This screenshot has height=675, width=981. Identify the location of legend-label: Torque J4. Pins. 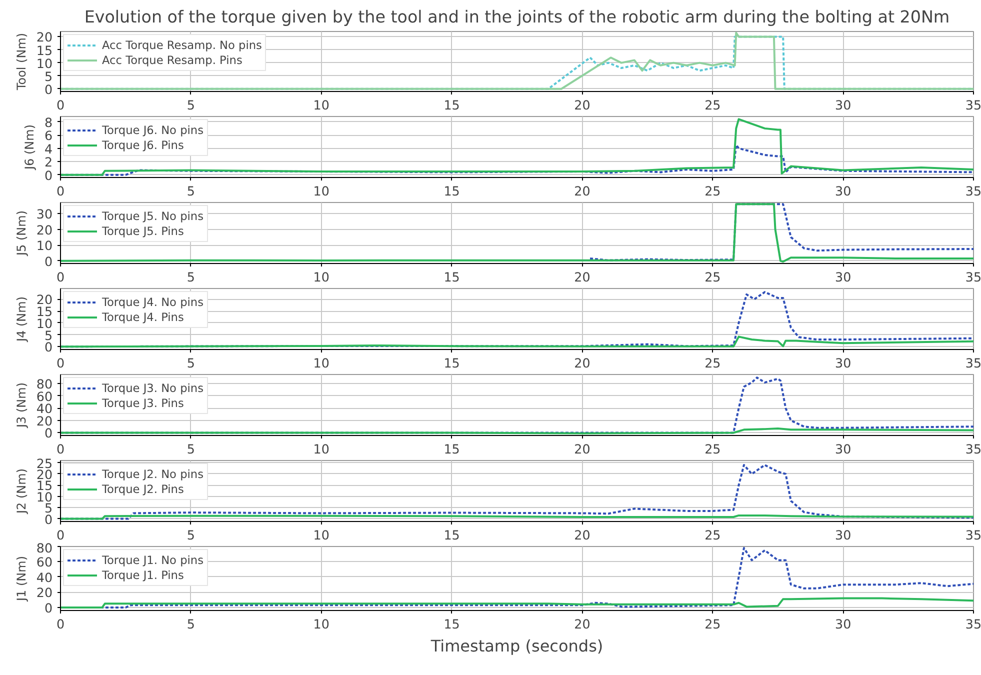
(143, 317).